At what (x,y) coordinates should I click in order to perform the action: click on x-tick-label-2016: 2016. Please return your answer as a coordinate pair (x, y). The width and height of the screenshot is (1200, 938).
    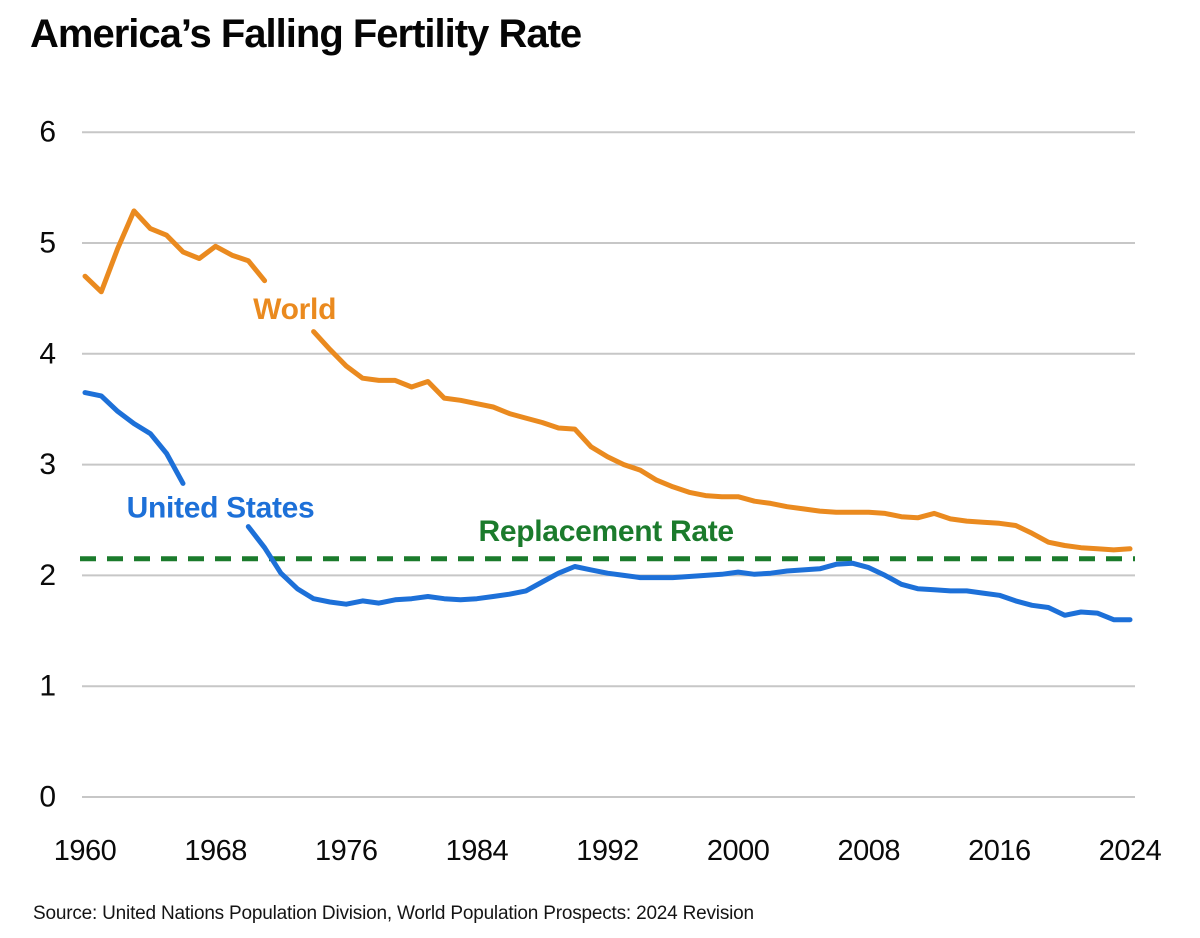
    Looking at the image, I should click on (999, 851).